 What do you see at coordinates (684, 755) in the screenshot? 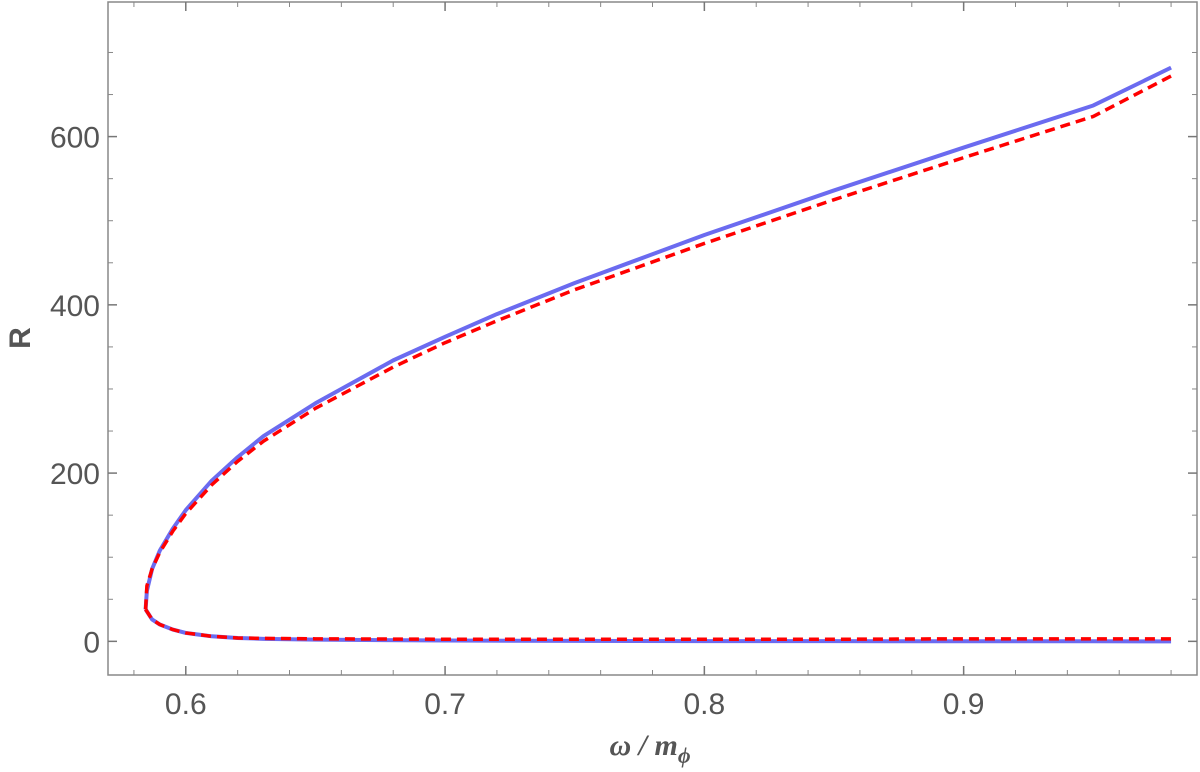
I see `x-axis-title-subscript: ϕ` at bounding box center [684, 755].